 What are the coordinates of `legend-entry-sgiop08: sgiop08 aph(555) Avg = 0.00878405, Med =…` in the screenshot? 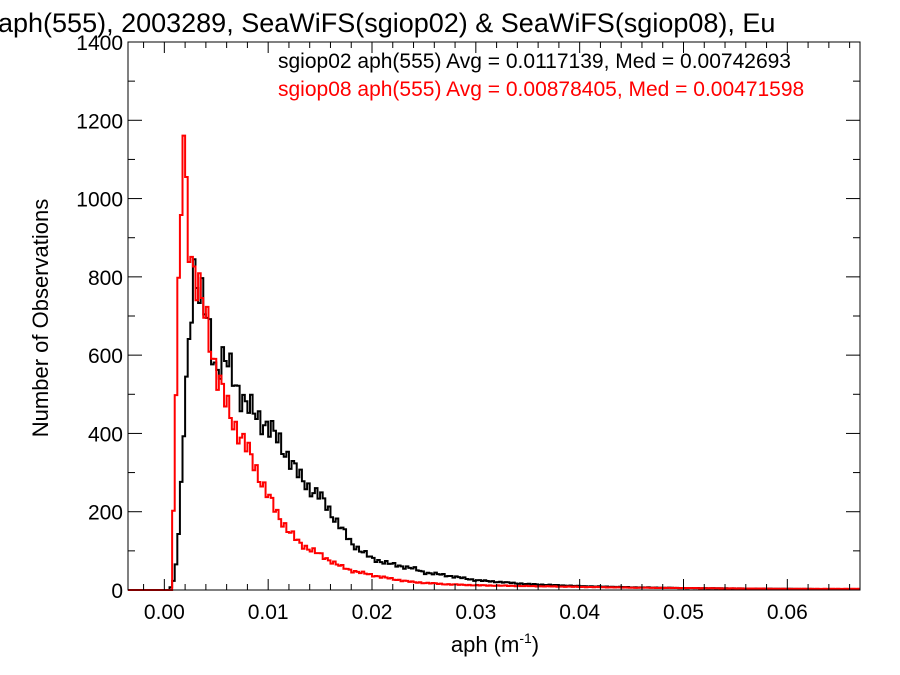 It's located at (541, 89).